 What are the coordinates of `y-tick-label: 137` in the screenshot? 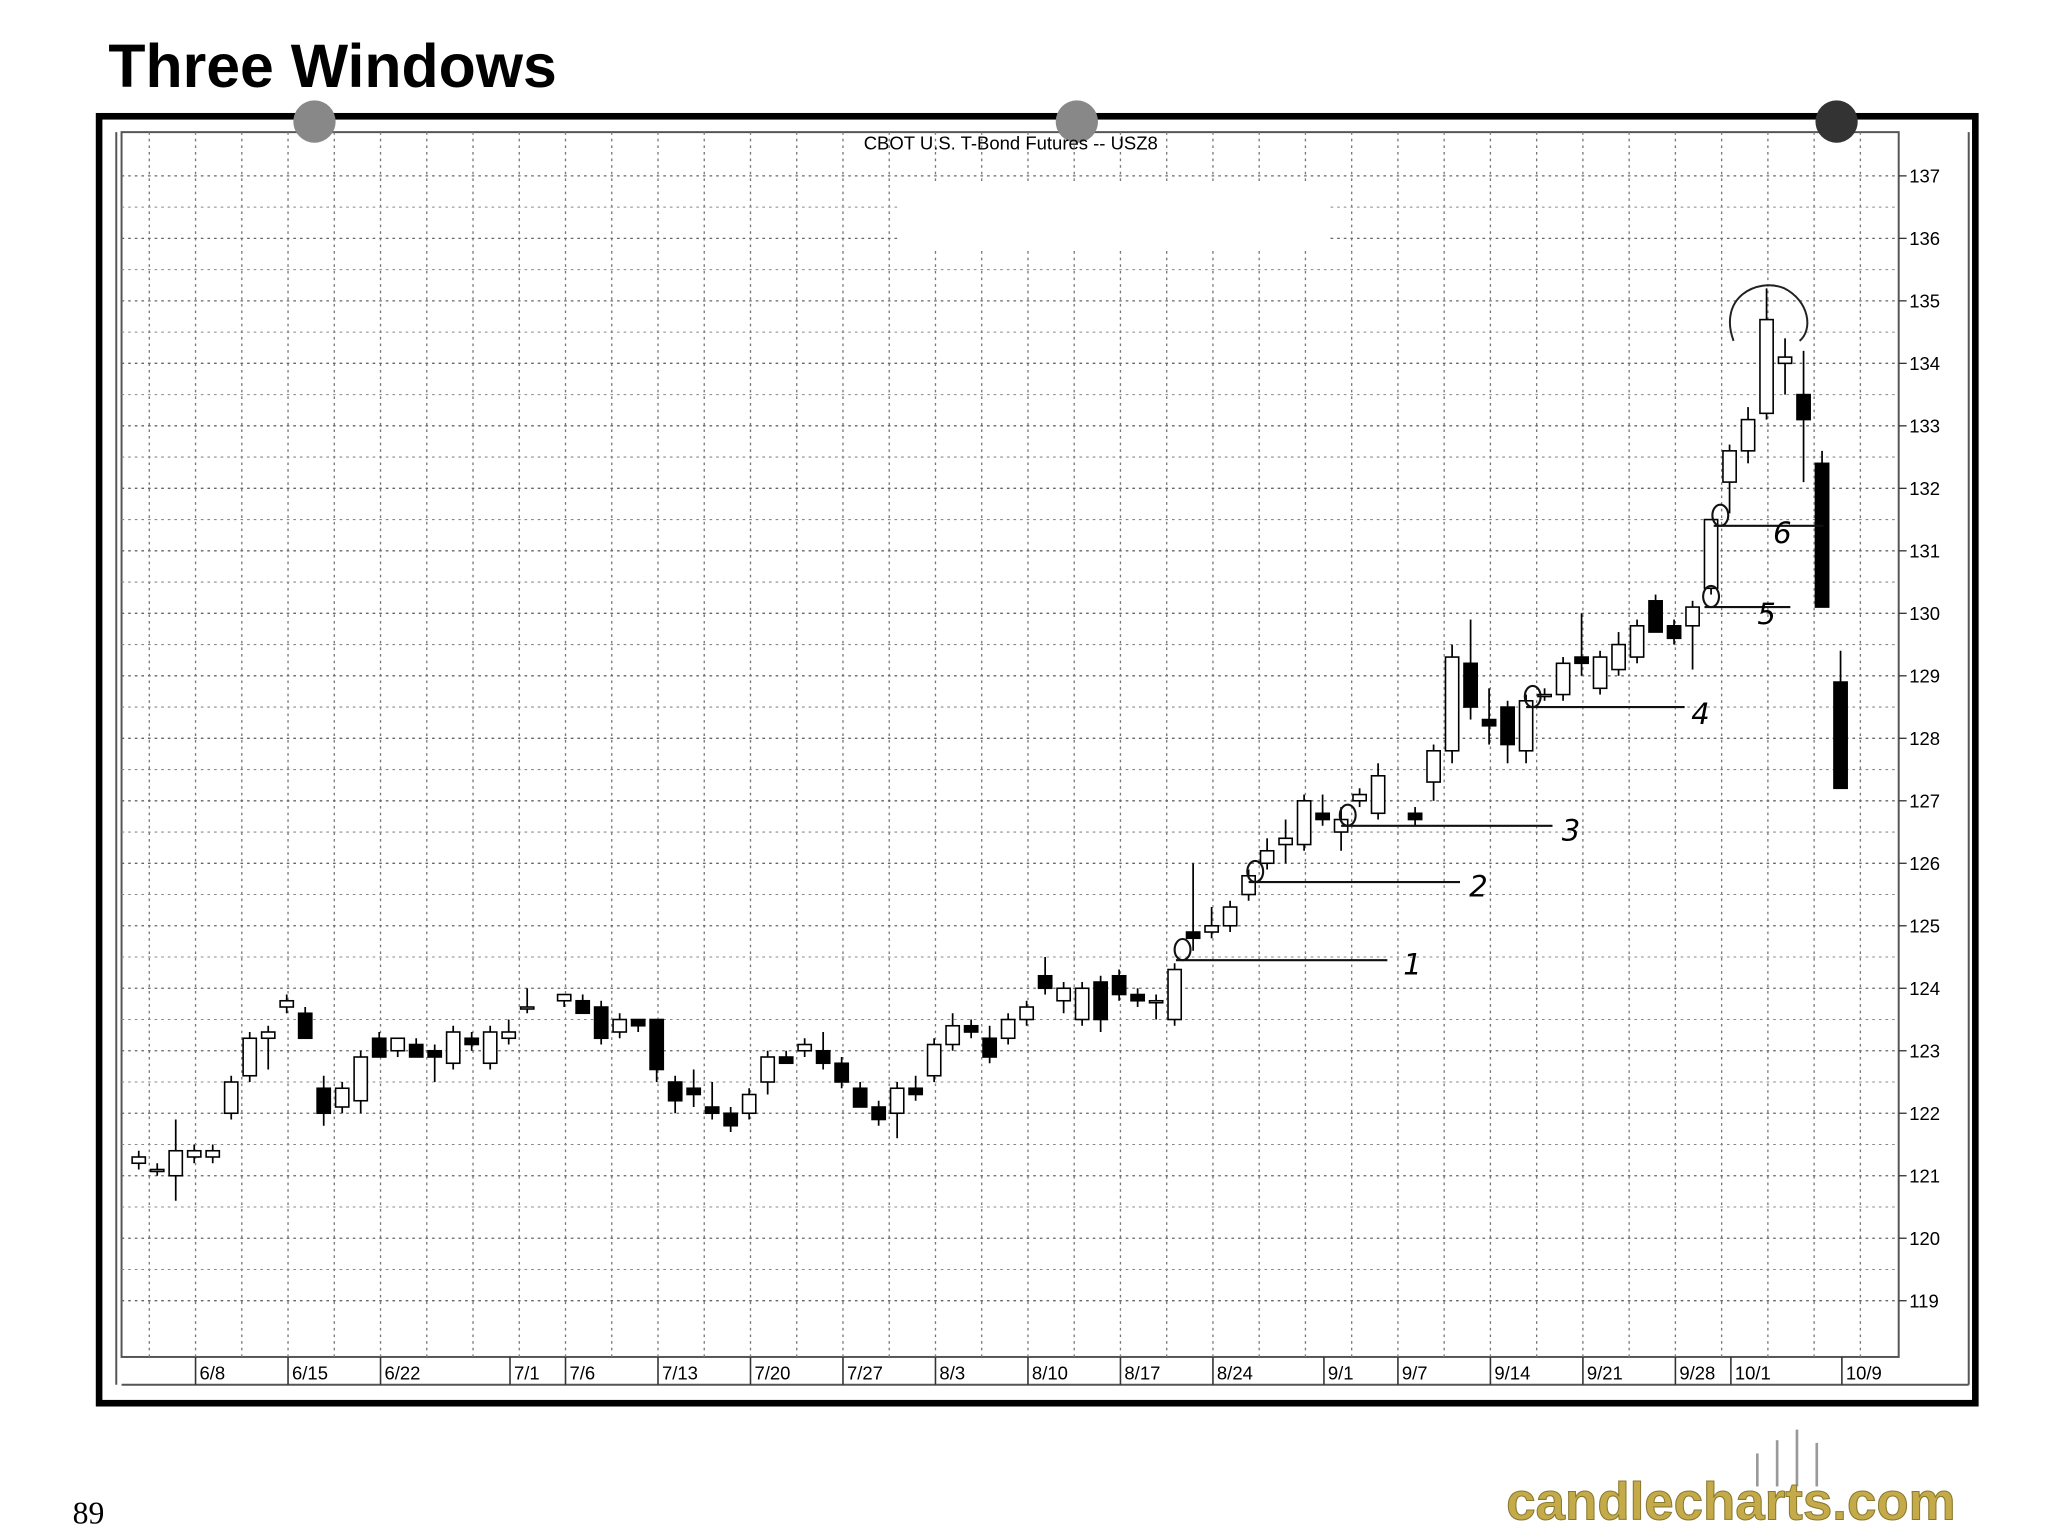 It's located at (1924, 175).